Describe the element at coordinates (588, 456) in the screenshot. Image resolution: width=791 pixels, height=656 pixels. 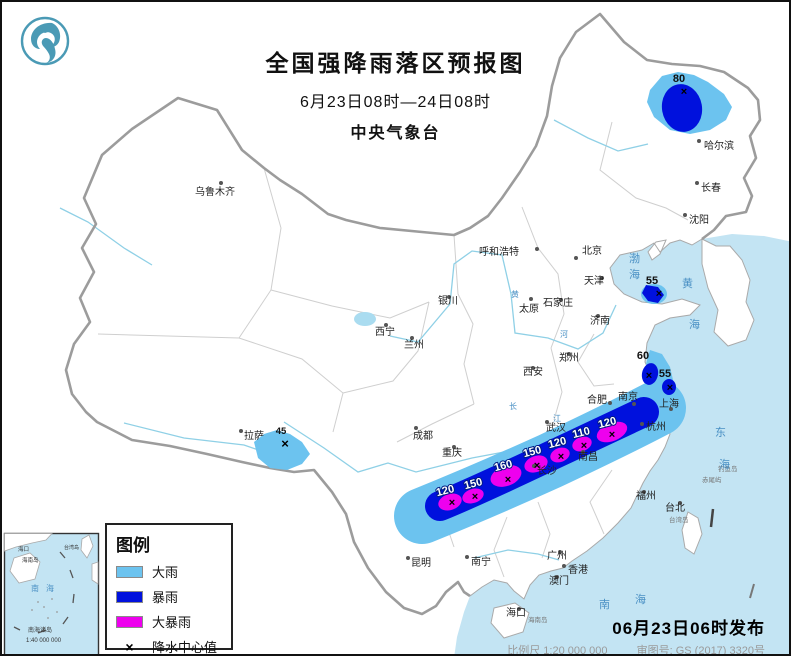
I see `city-label: 南昌` at that location.